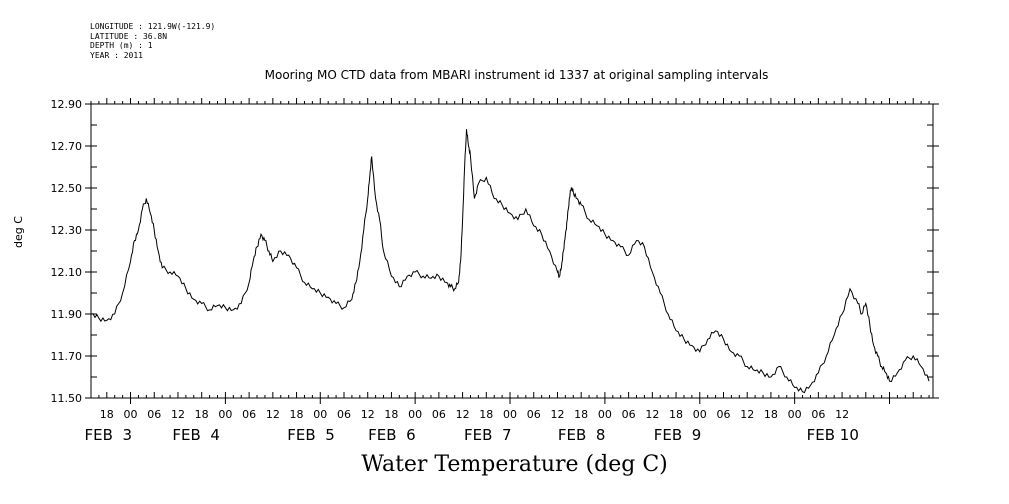  What do you see at coordinates (581, 435) in the screenshot?
I see `x-date-label: FEB 8` at bounding box center [581, 435].